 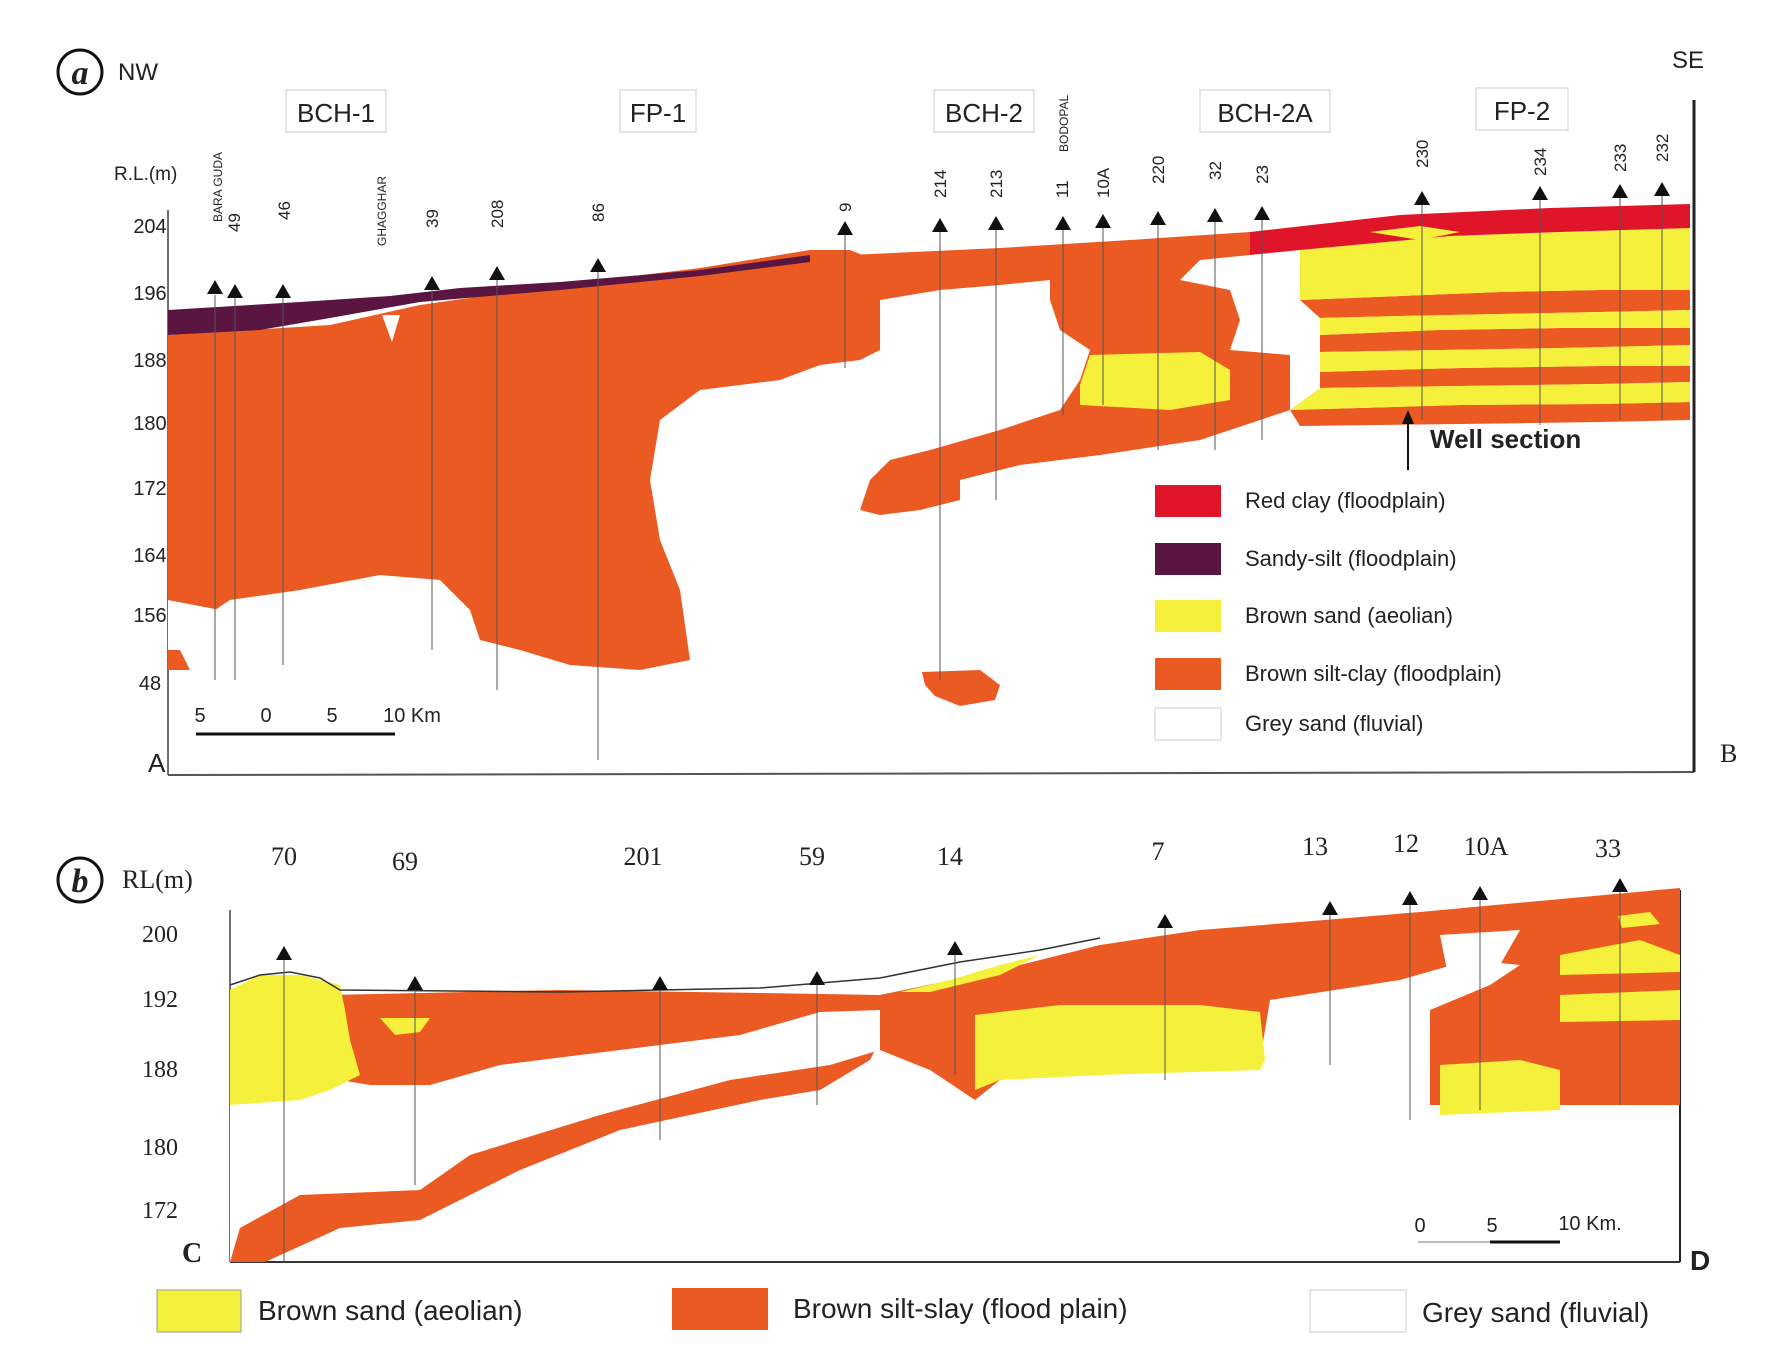 What do you see at coordinates (489, 295) in the screenshot?
I see `strata-sandy-silt` at bounding box center [489, 295].